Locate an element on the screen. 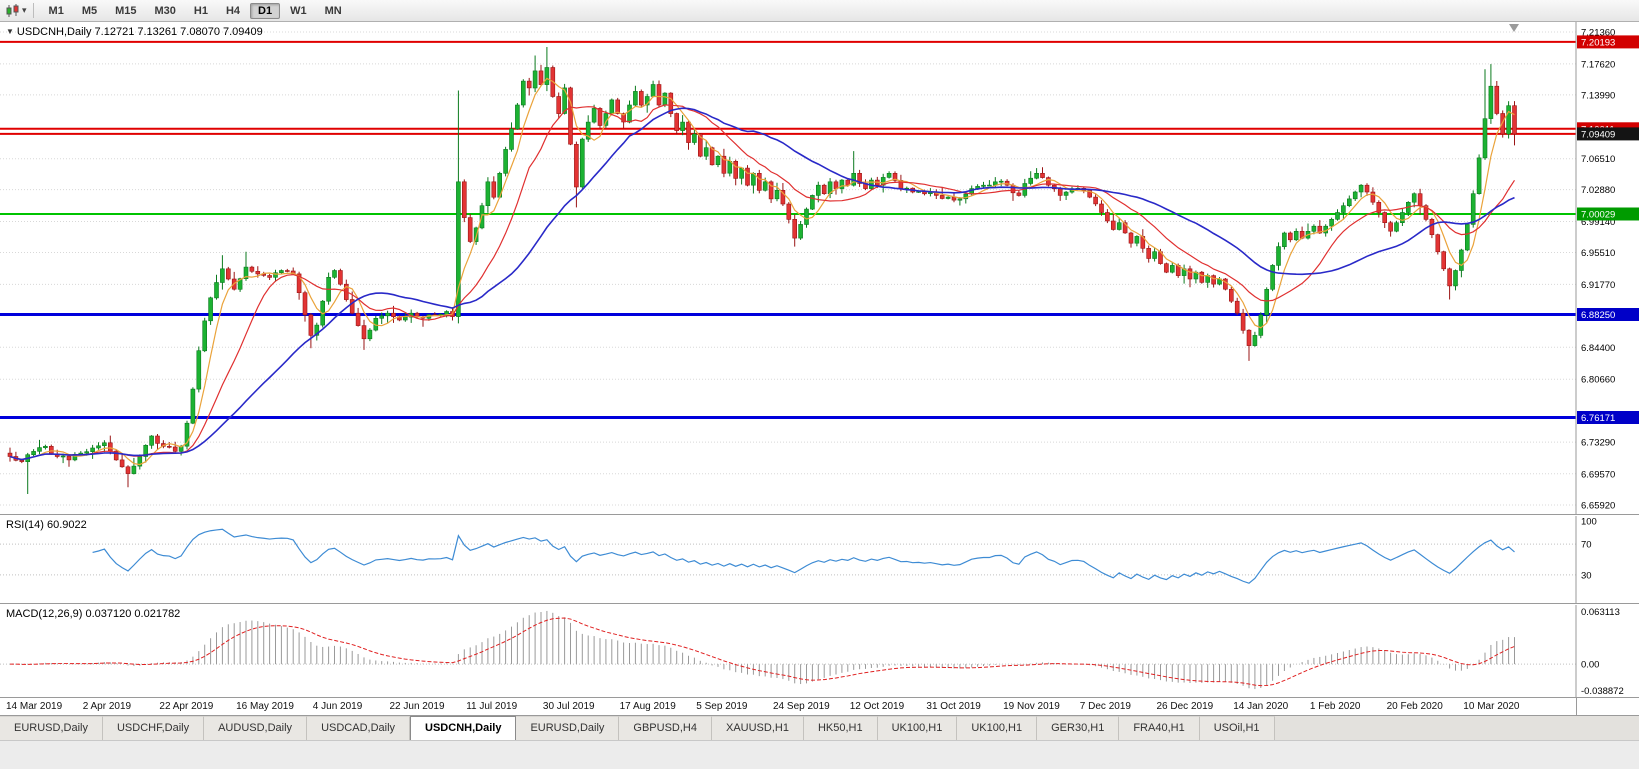 This screenshot has height=769, width=1639. macd-label: MACD(12,26,9) 0.037120 0.021782 is located at coordinates (93, 614).